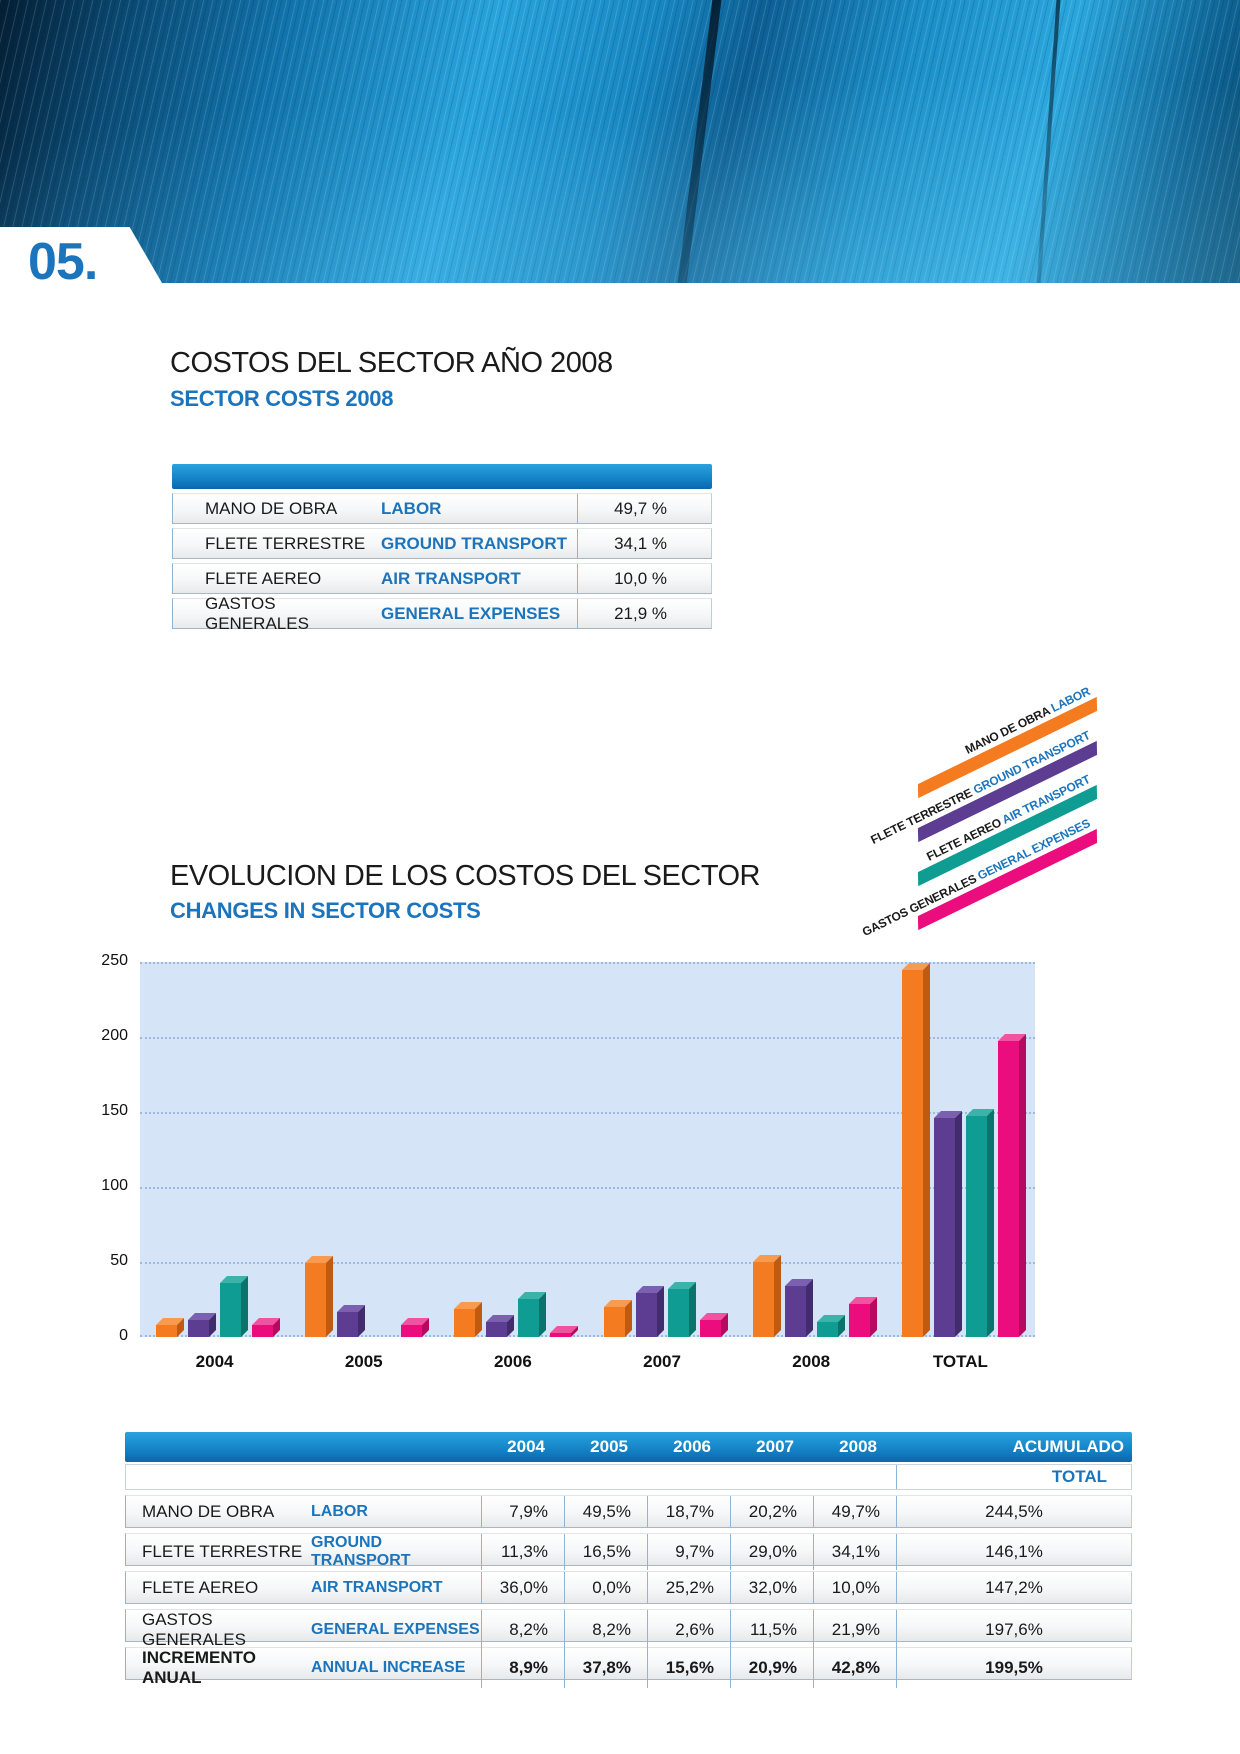 The image size is (1240, 1754). I want to click on year-header: 2008, so click(858, 1446).